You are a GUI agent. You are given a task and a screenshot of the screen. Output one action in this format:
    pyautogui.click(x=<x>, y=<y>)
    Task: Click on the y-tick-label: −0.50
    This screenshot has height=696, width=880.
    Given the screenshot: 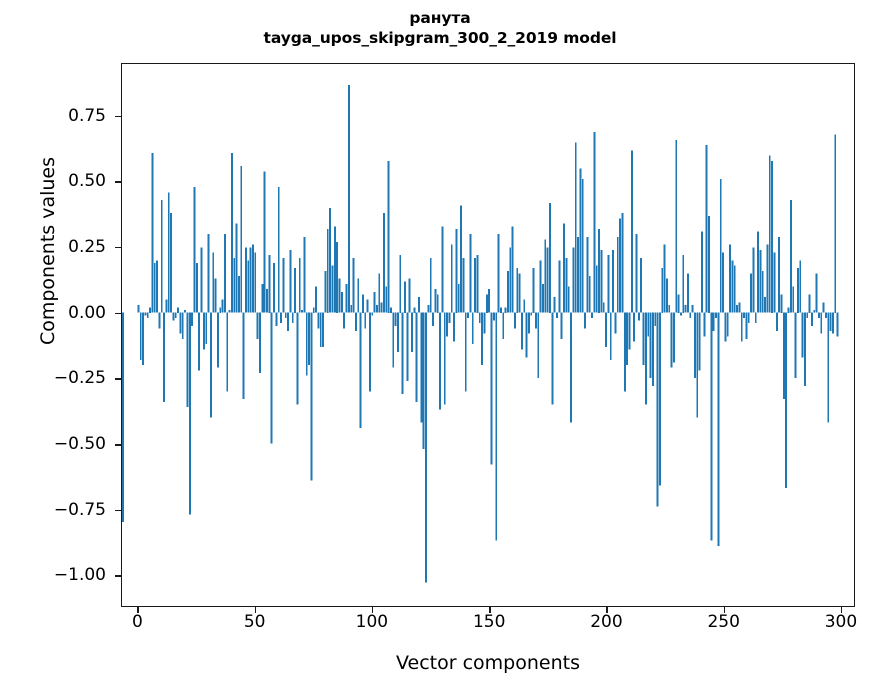 What is the action you would take?
    pyautogui.click(x=79, y=444)
    